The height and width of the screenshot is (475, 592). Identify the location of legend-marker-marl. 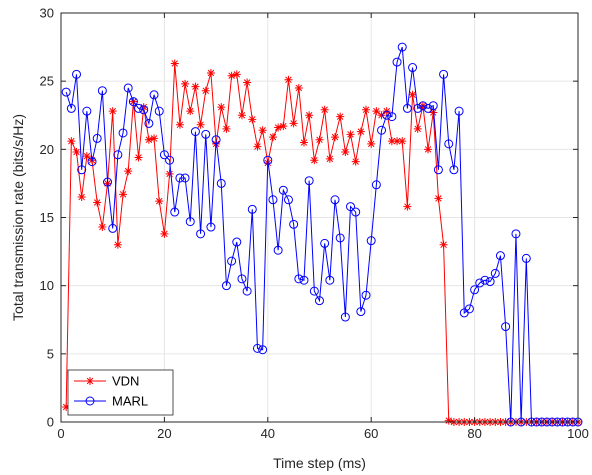
(90, 401).